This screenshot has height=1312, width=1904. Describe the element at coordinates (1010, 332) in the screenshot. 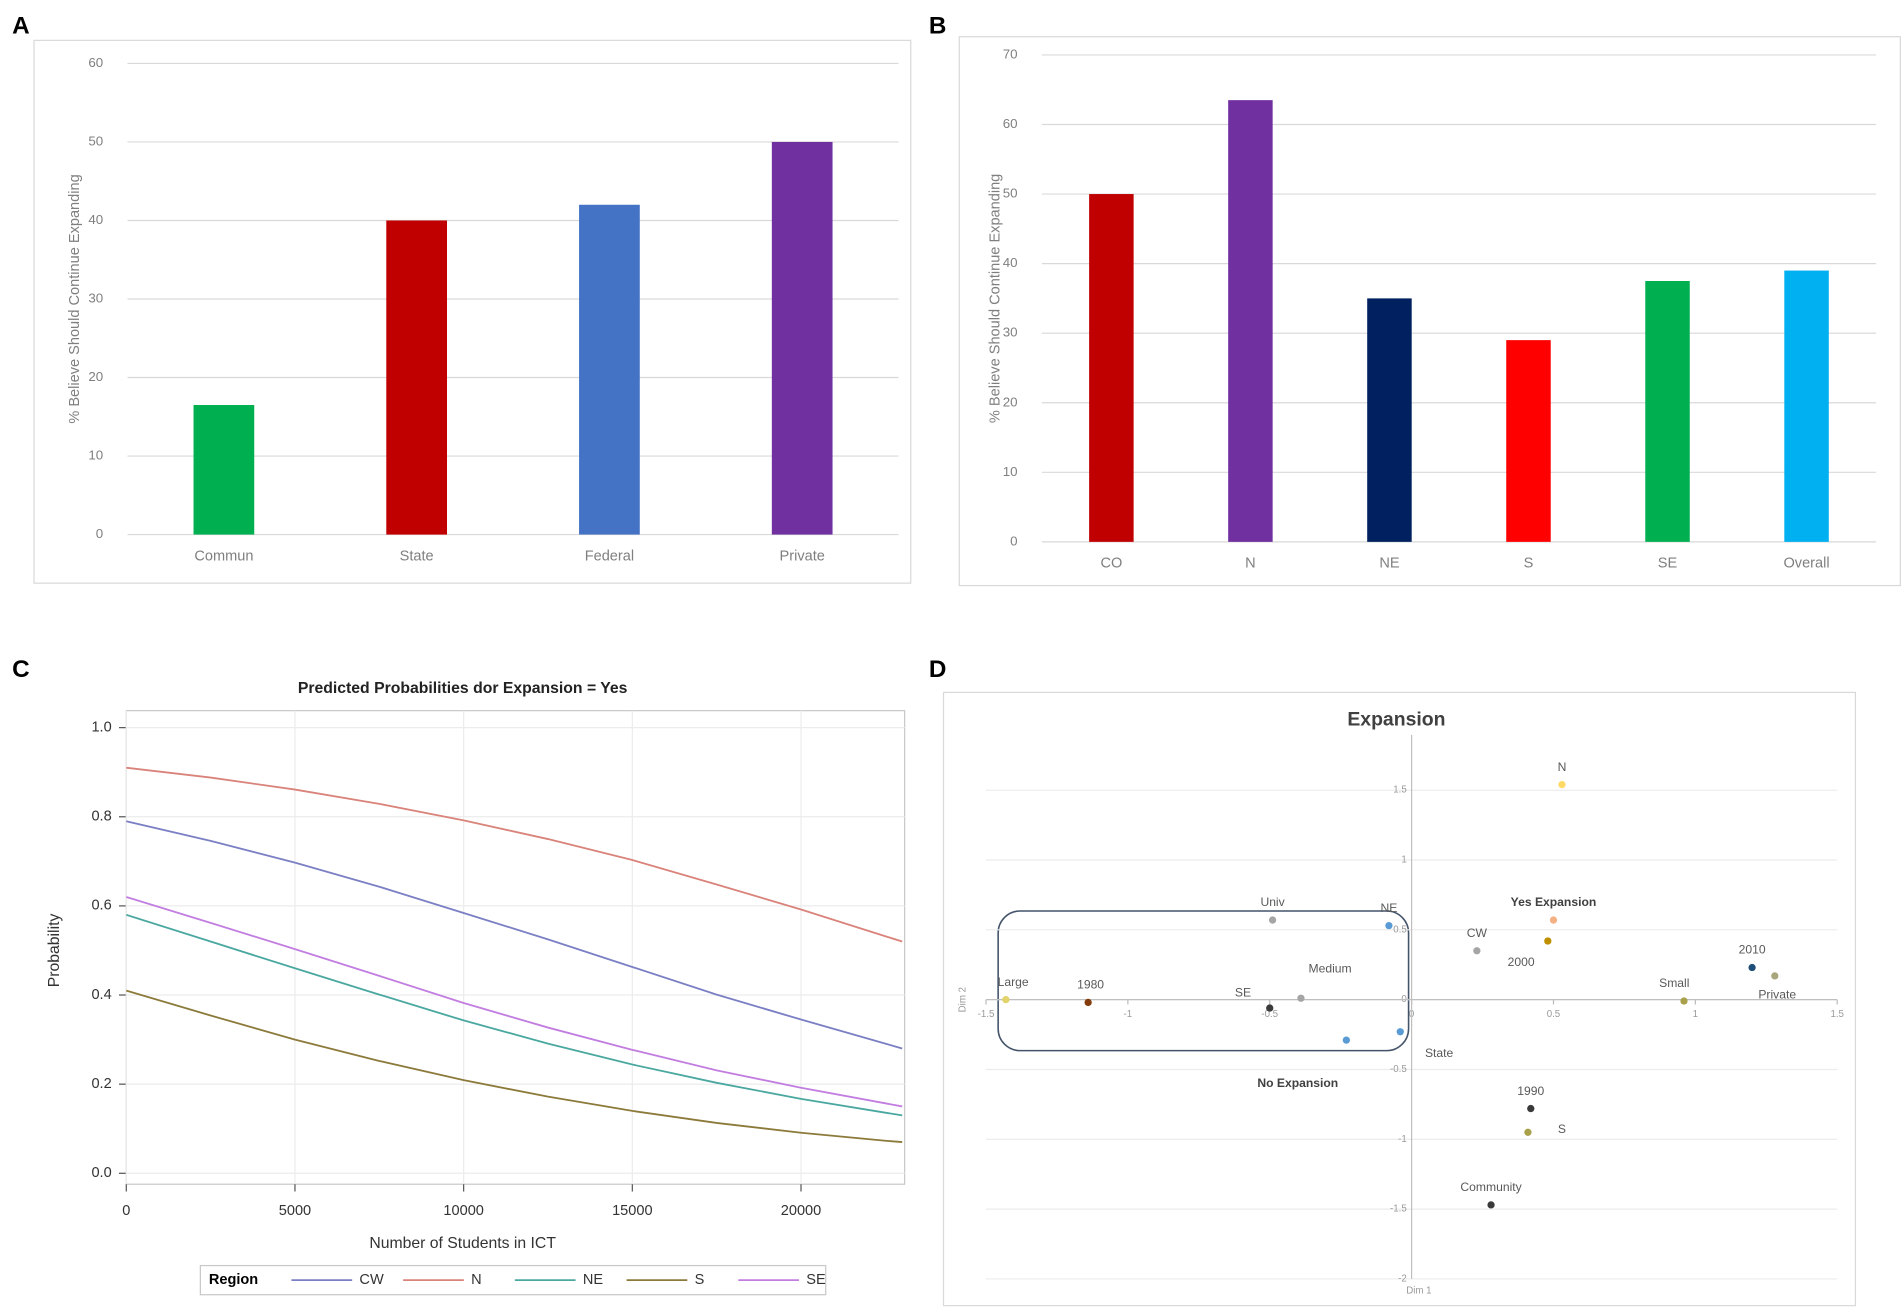

I see `y-tick-label: 30` at that location.